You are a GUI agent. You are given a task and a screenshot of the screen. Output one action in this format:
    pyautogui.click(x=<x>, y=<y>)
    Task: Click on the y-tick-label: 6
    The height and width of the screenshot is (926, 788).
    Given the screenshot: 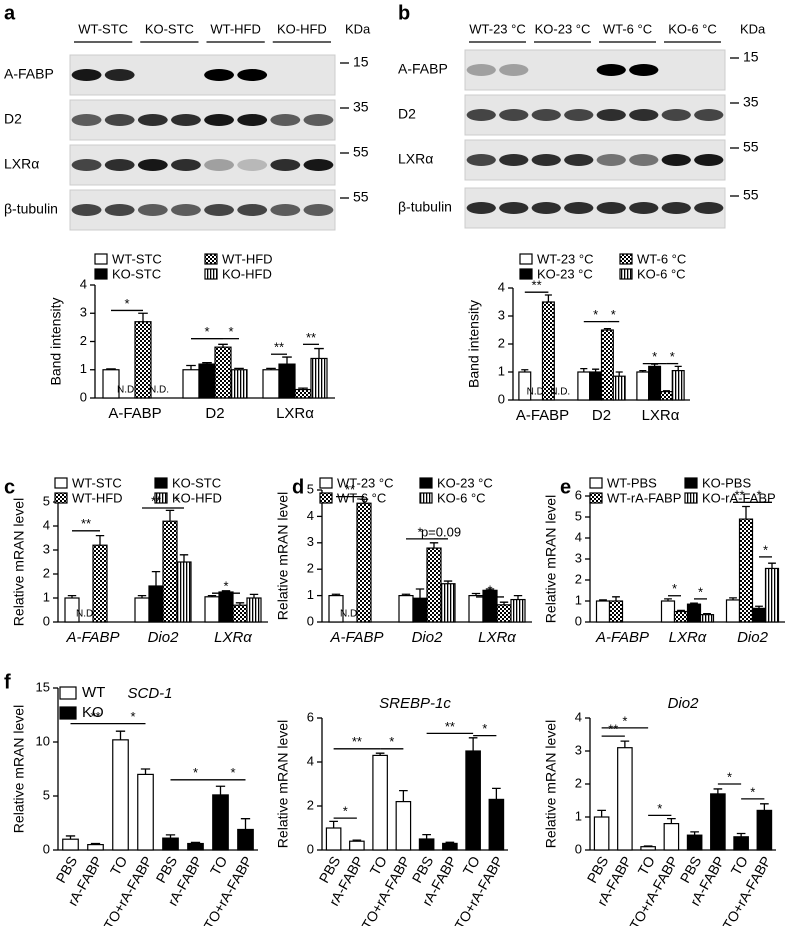 What is the action you would take?
    pyautogui.click(x=578, y=494)
    